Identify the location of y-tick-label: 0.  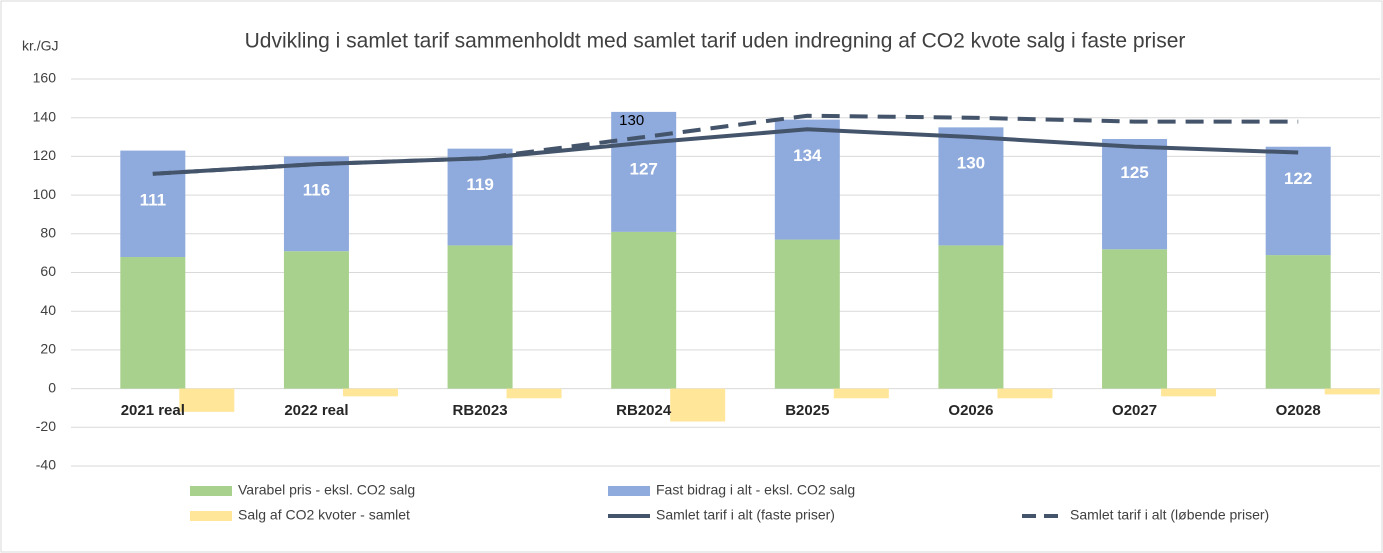
(52, 387).